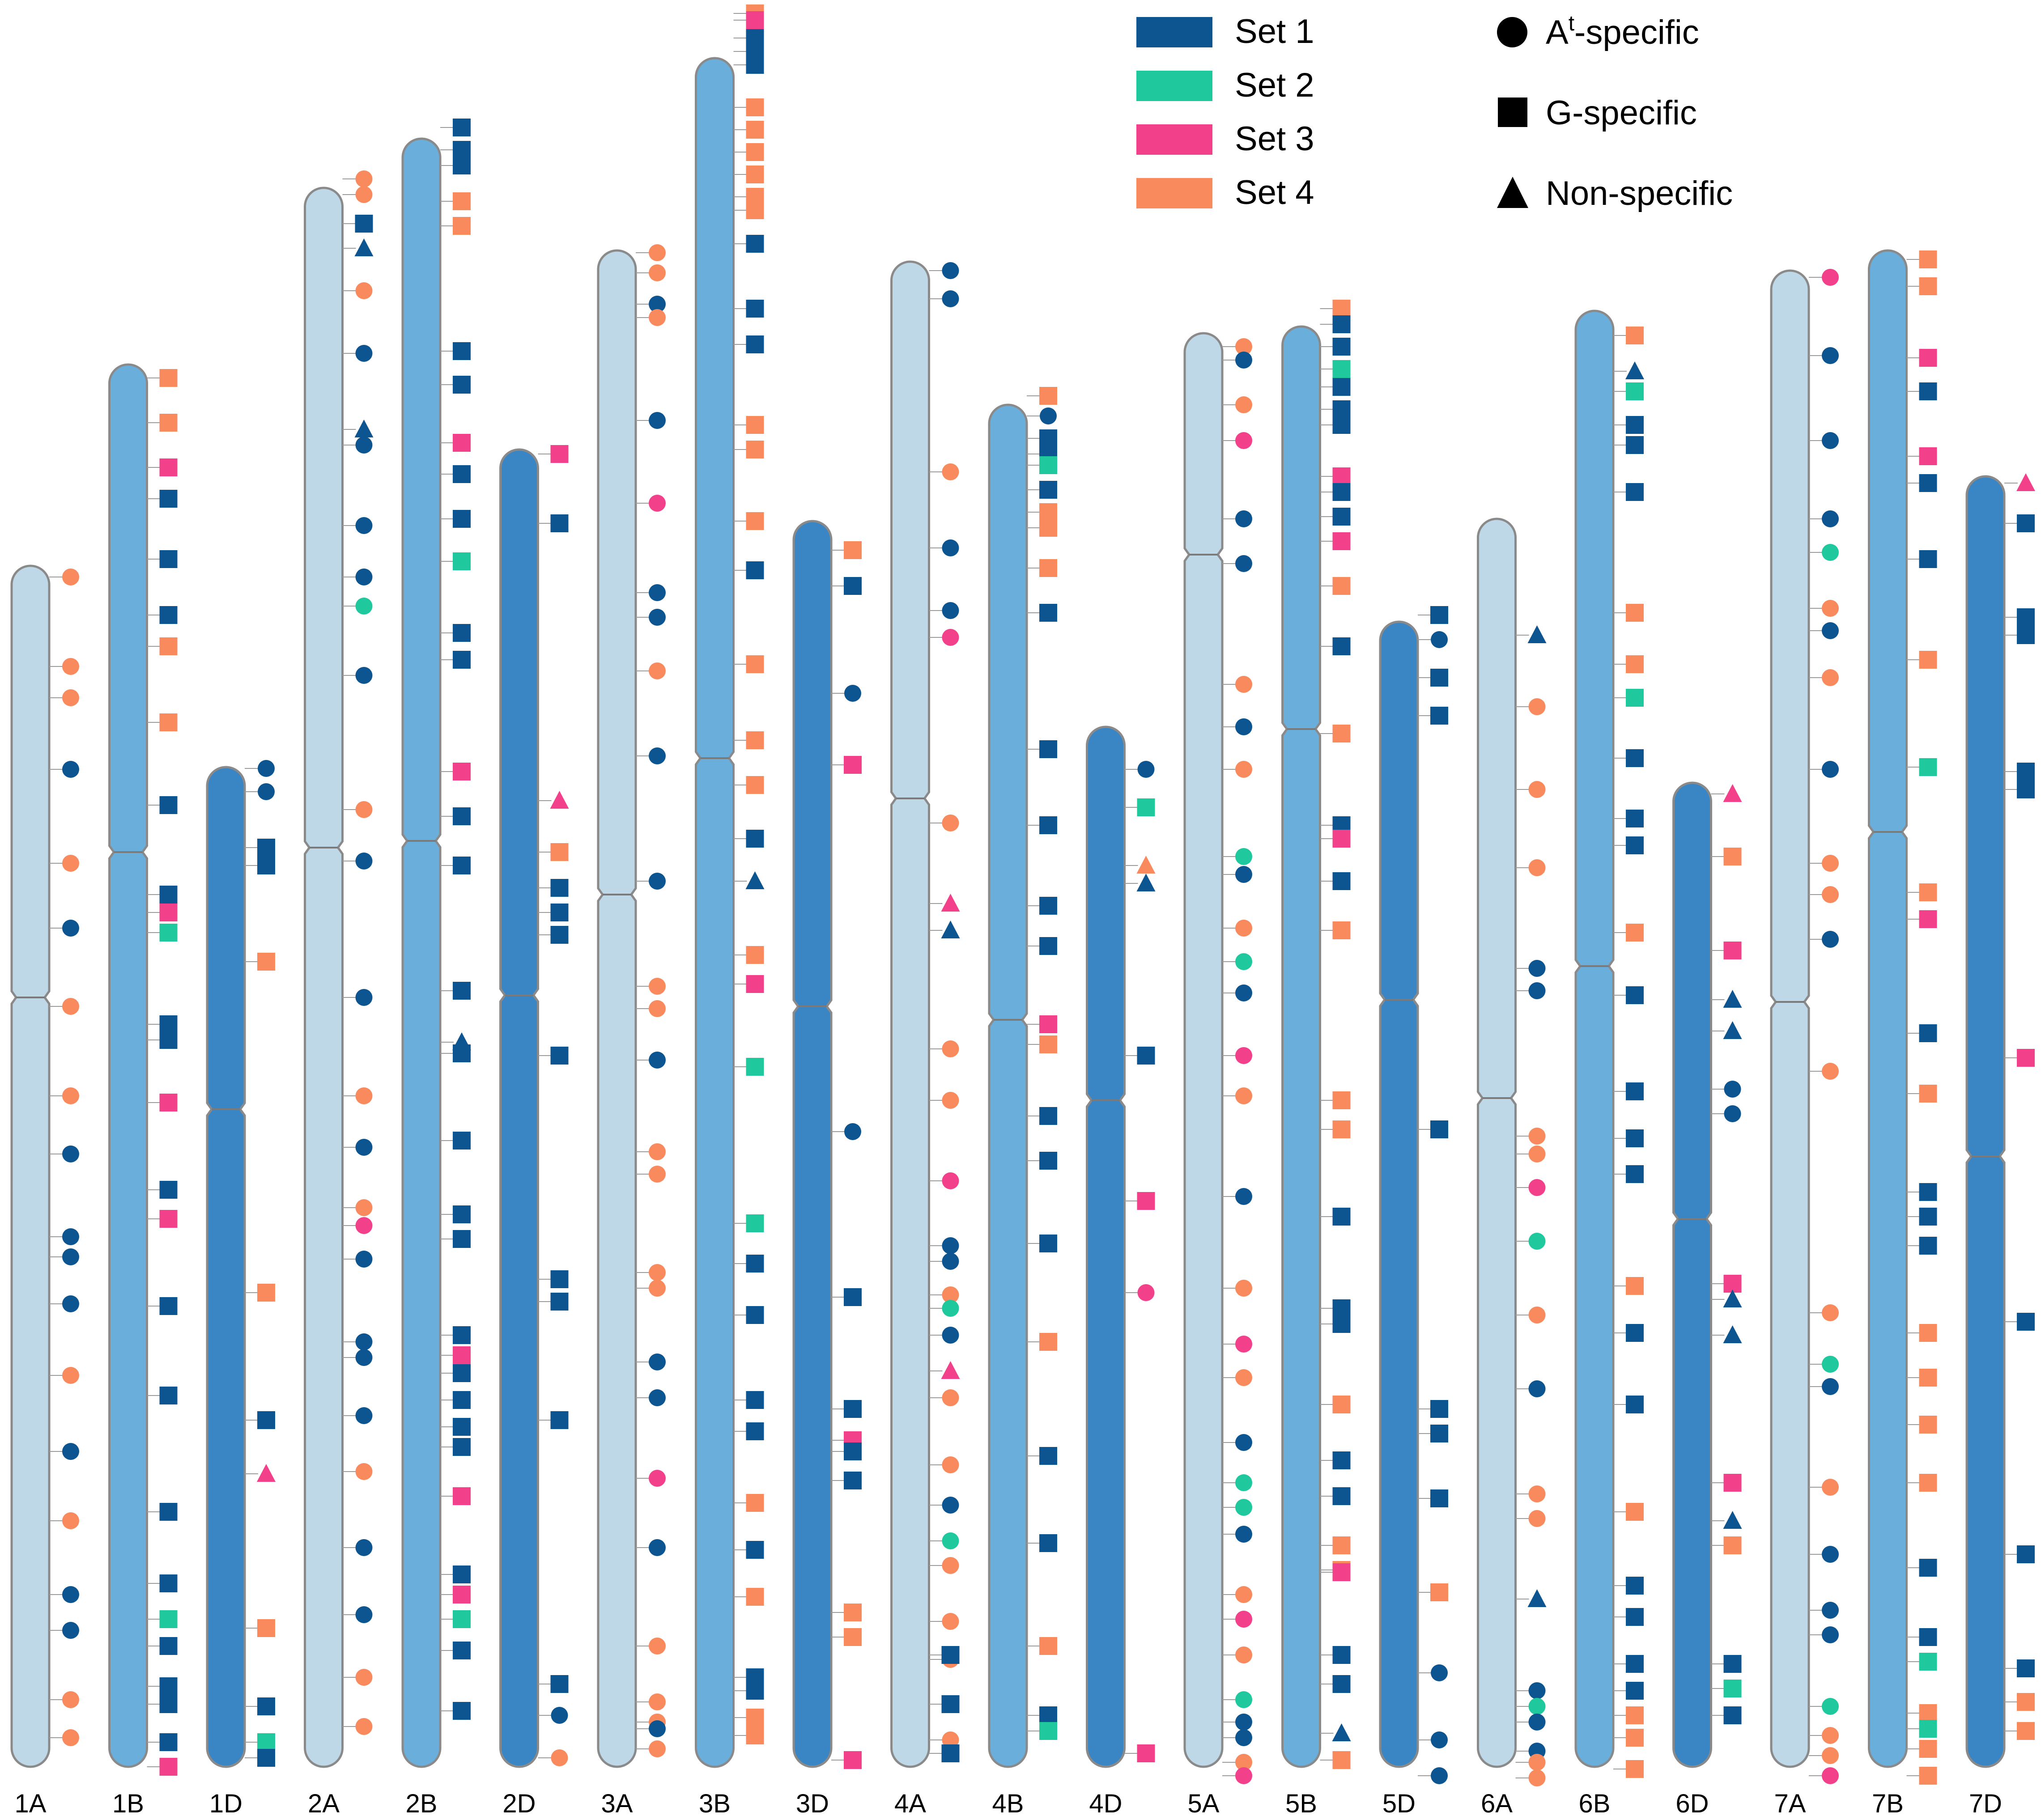  I want to click on legend-swatch-set2, so click(1174, 86).